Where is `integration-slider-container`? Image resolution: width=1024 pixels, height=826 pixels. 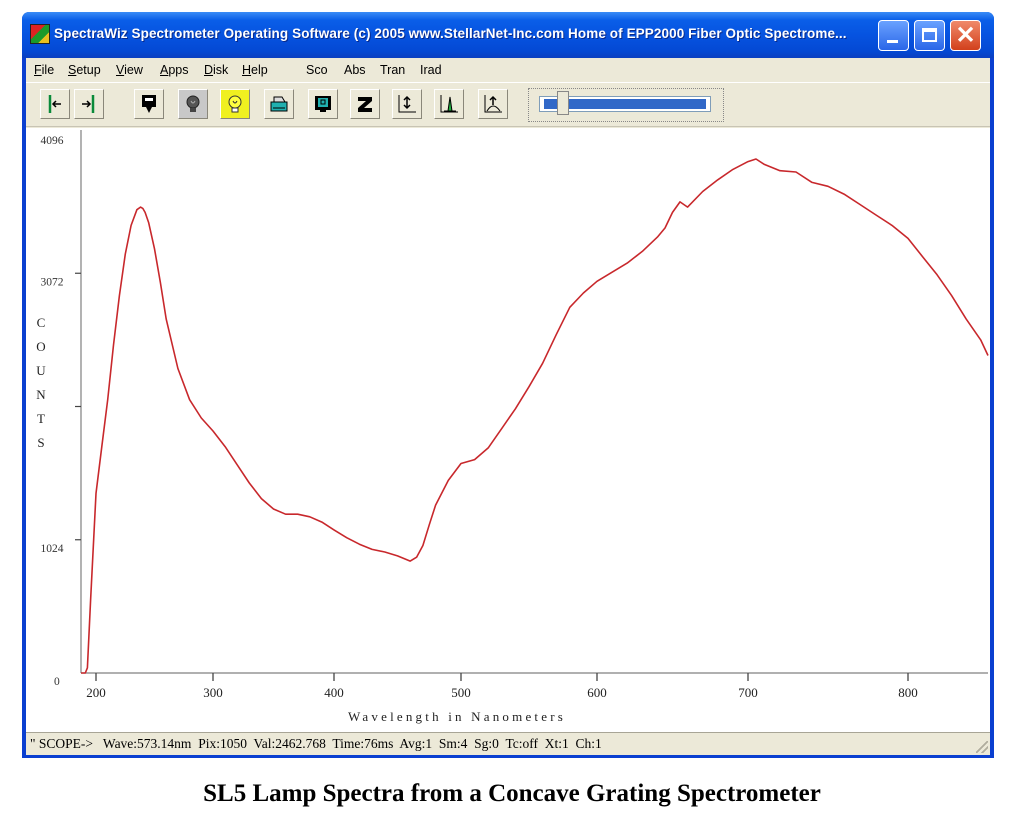 integration-slider-container is located at coordinates (626, 105).